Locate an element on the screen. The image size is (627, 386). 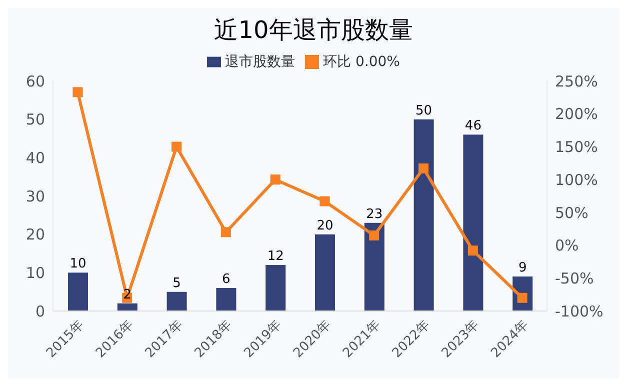
data-label: 9 is located at coordinates (522, 268).